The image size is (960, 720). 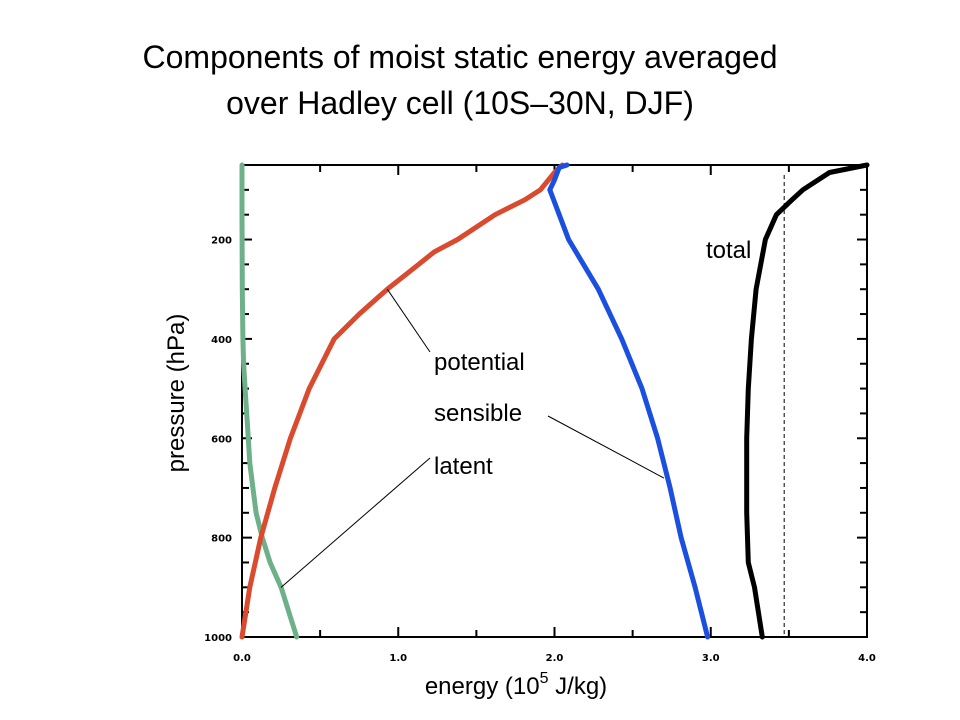 I want to click on y-tick-label: 200, so click(x=221, y=241).